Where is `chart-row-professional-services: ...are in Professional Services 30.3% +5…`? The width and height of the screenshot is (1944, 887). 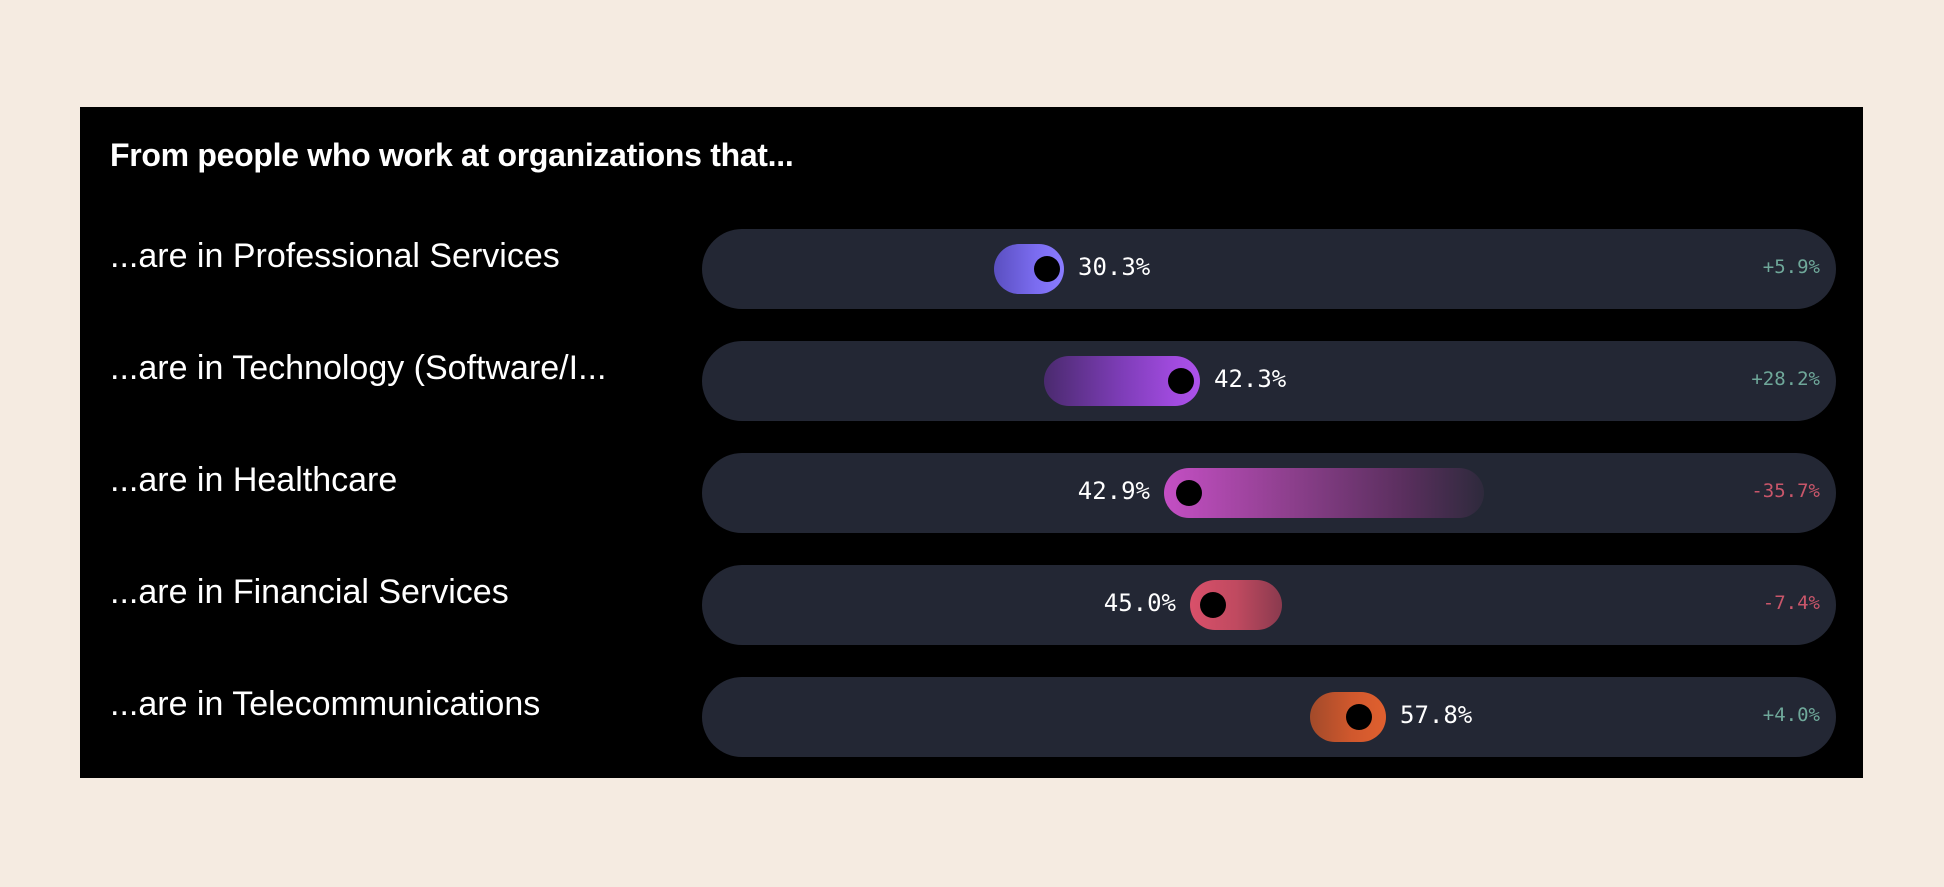 chart-row-professional-services: ...are in Professional Services 30.3% +5… is located at coordinates (971, 269).